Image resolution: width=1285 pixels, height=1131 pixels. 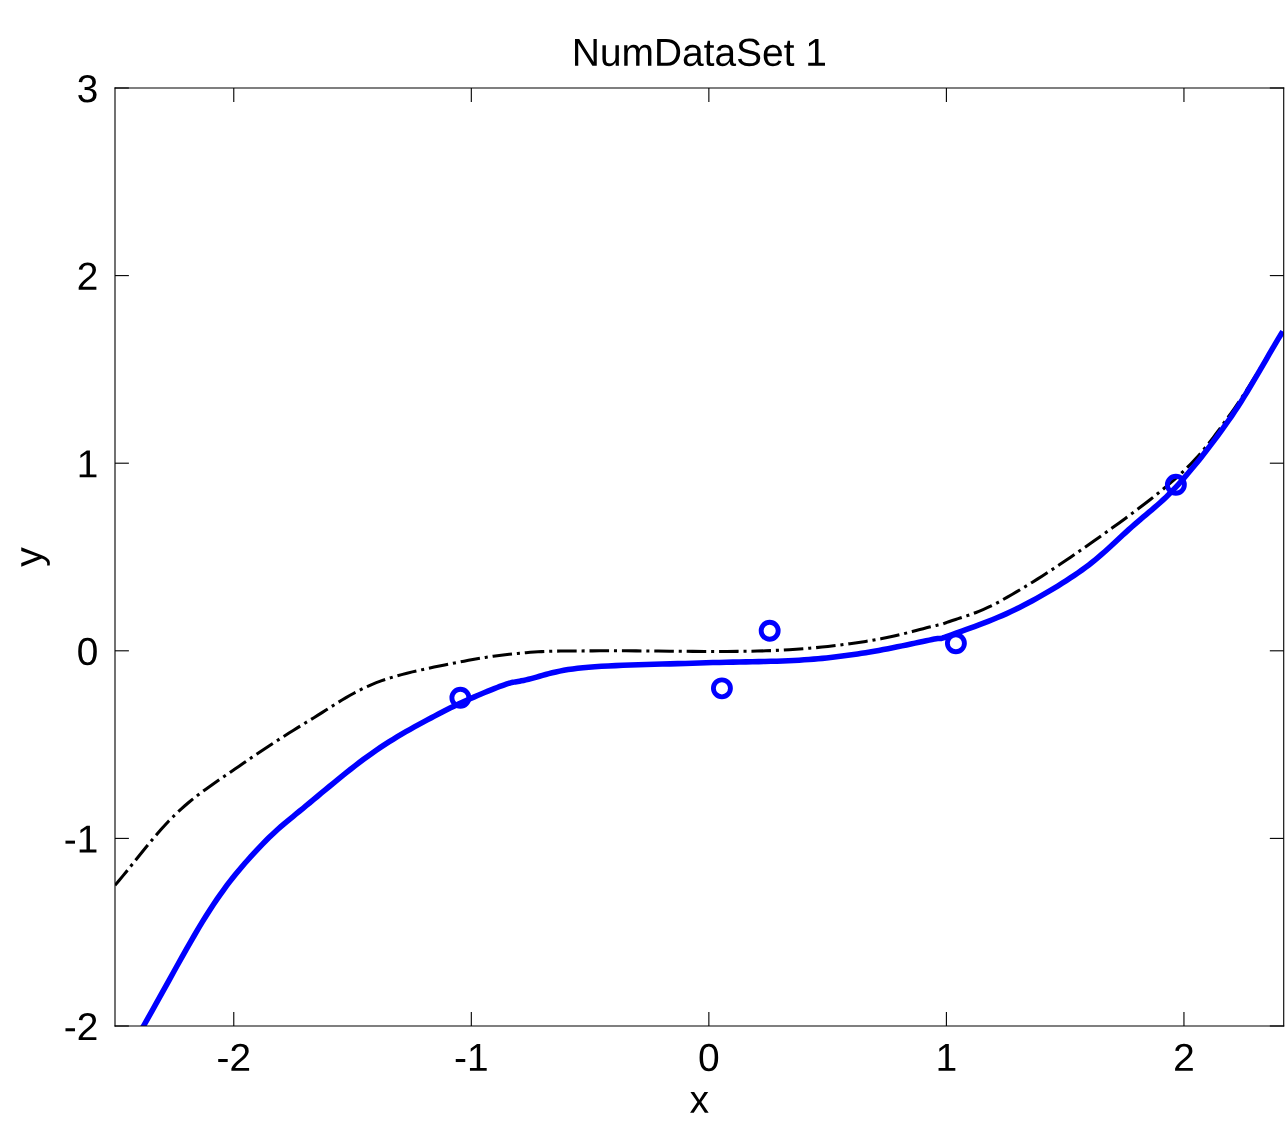 I want to click on y-tick-label: 1, so click(x=88, y=464).